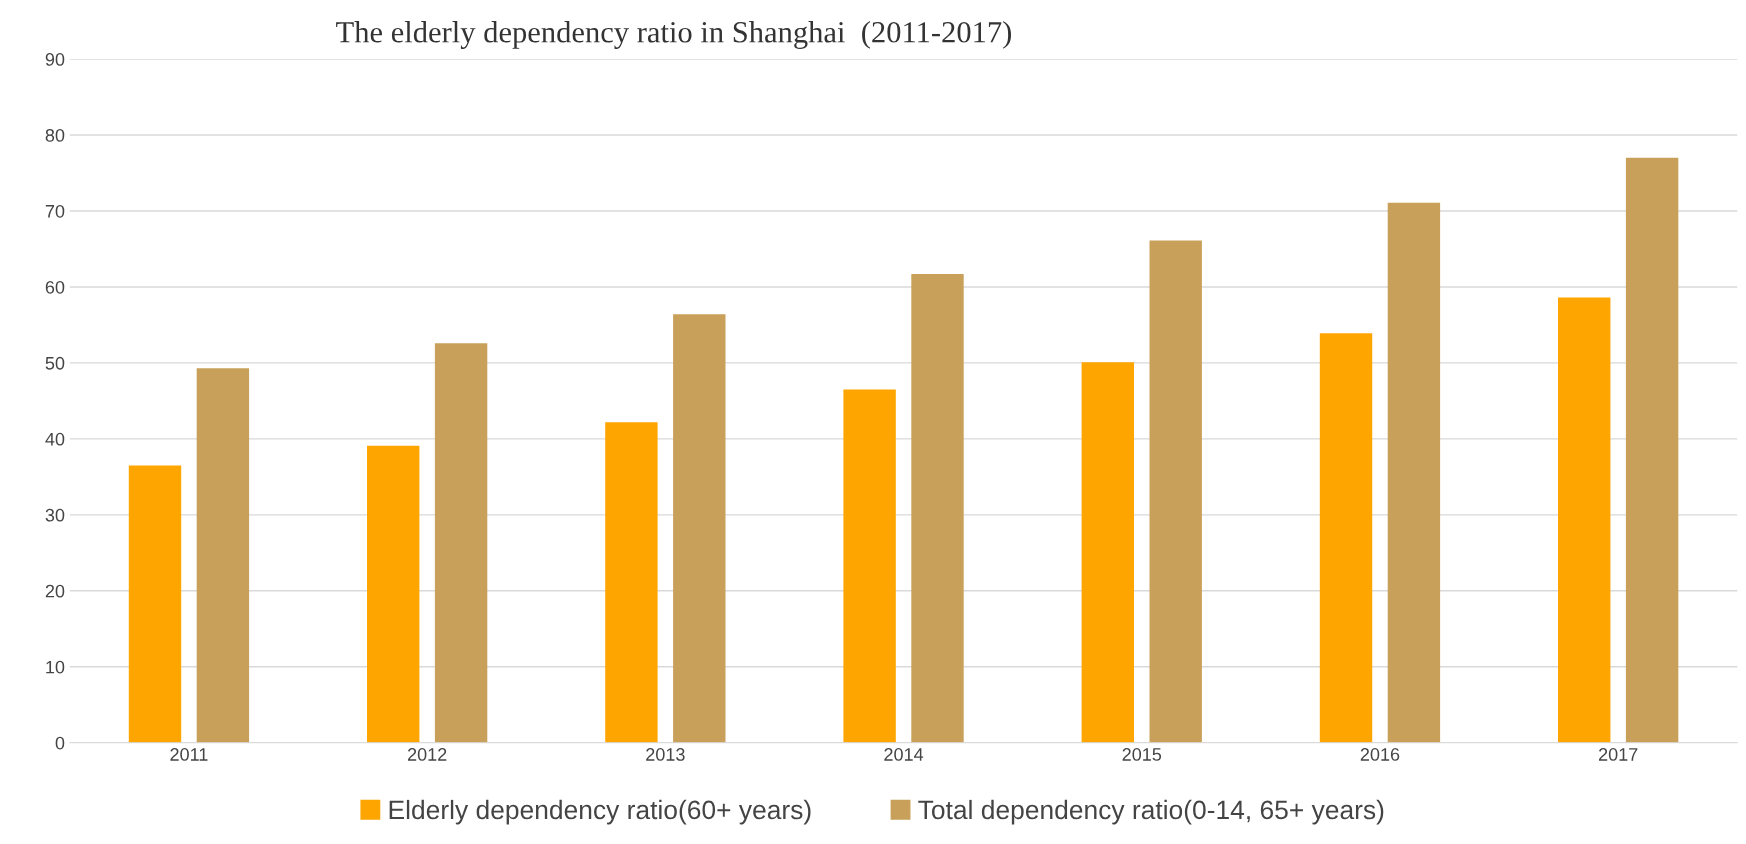  I want to click on y-tick-label: 20, so click(55, 591).